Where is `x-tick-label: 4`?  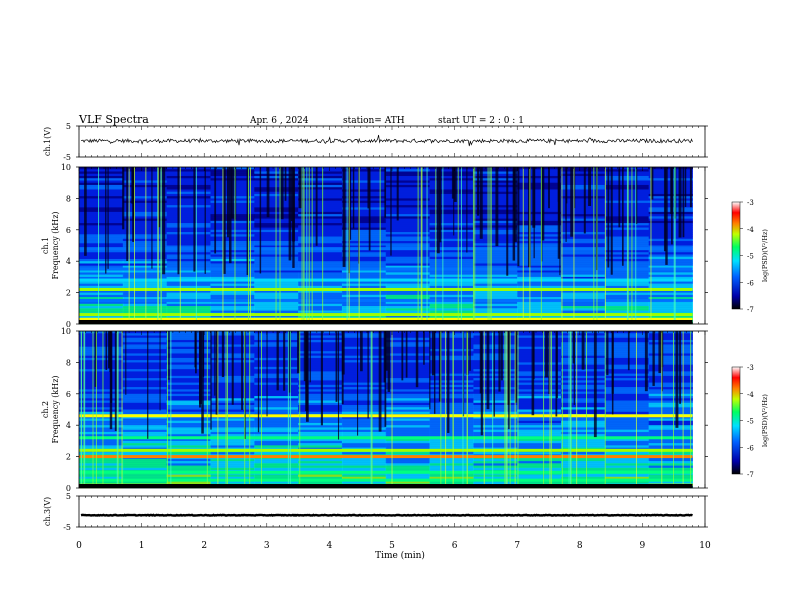 x-tick-label: 4 is located at coordinates (330, 546).